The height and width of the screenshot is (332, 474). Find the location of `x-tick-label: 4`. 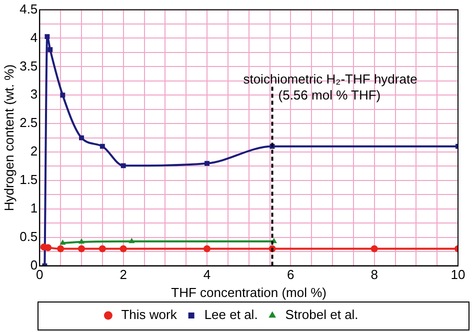

x-tick-label: 4 is located at coordinates (207, 274).